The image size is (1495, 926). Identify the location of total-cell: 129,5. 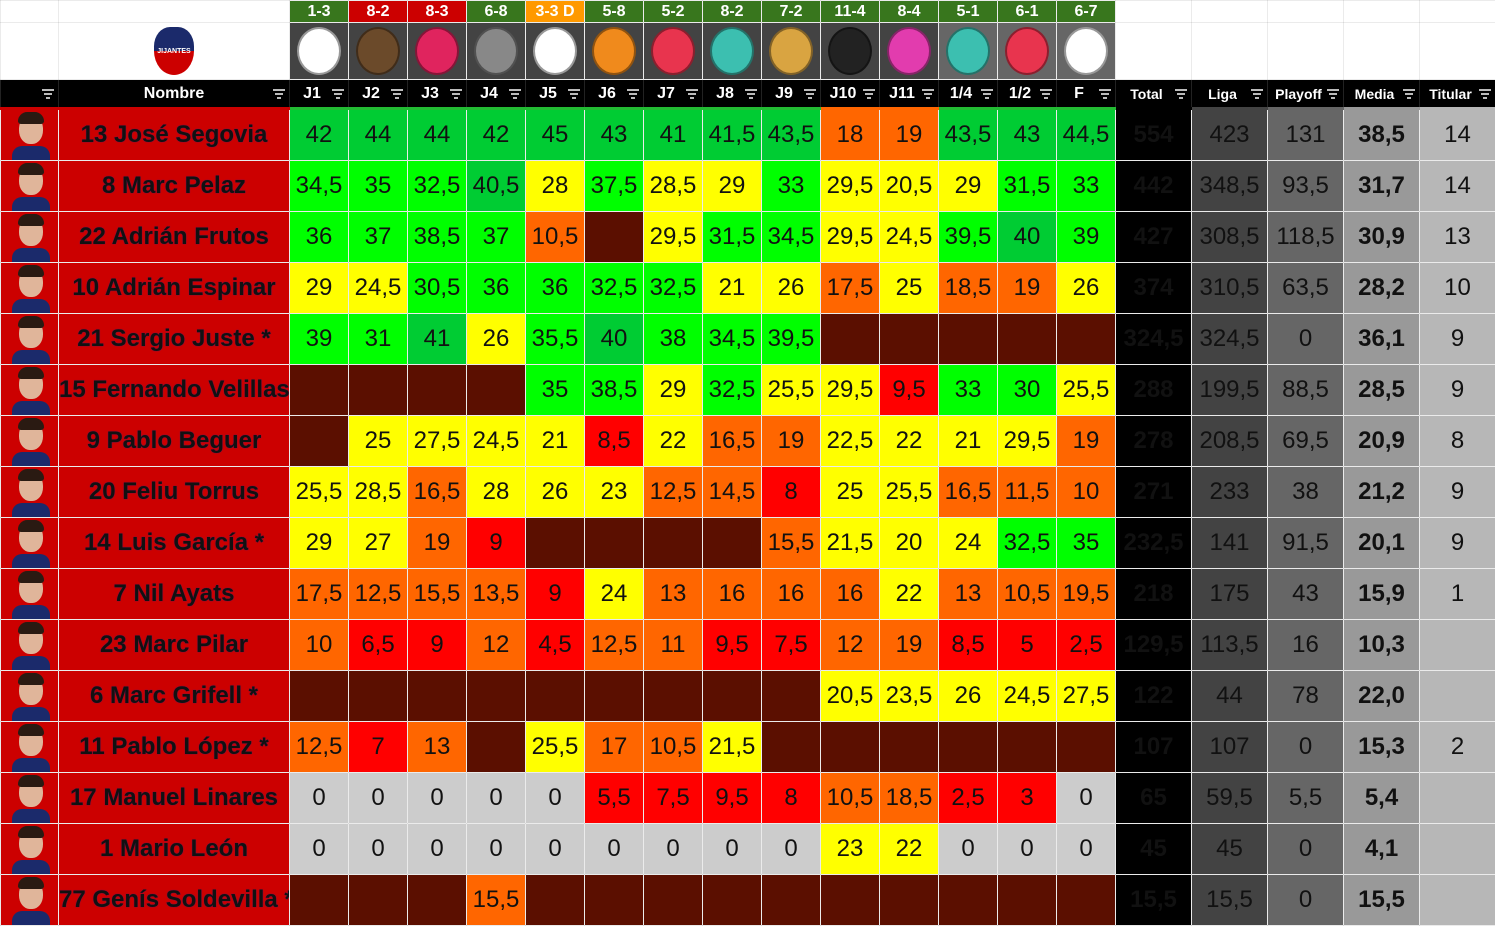
(1154, 645).